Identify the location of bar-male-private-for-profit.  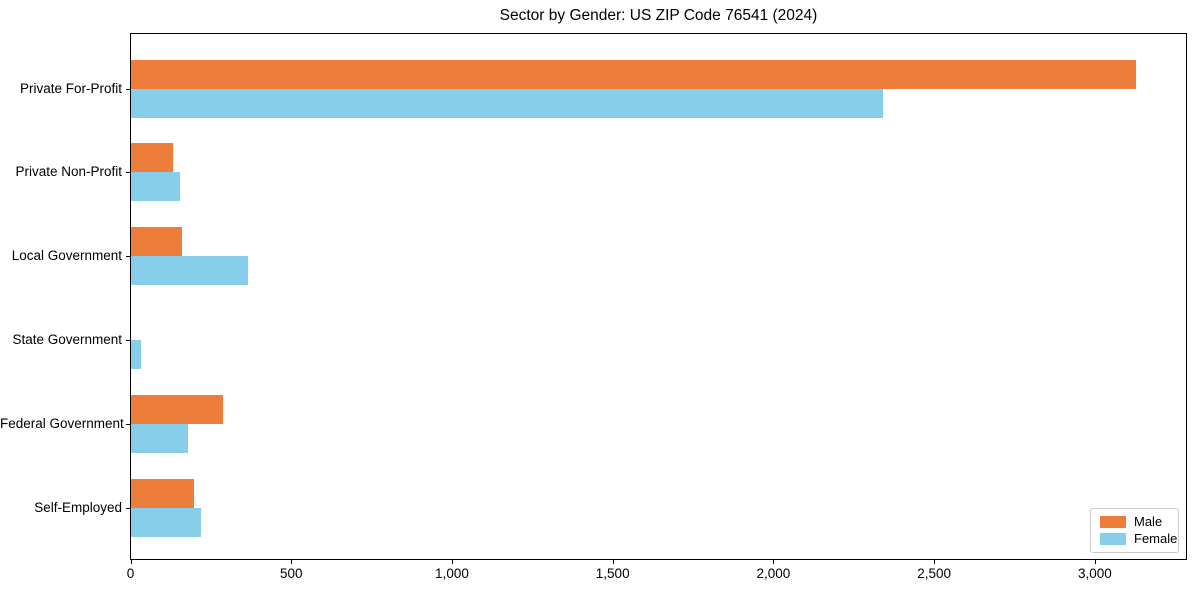
(633, 74).